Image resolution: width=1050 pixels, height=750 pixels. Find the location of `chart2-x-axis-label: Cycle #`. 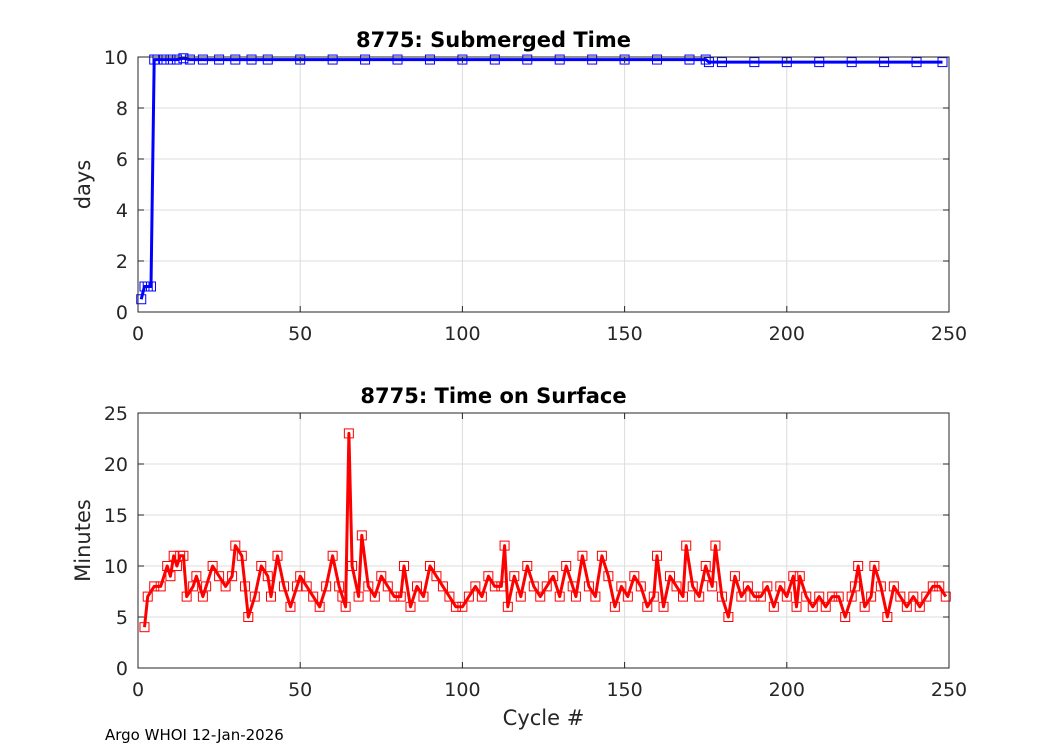

chart2-x-axis-label: Cycle # is located at coordinates (544, 718).